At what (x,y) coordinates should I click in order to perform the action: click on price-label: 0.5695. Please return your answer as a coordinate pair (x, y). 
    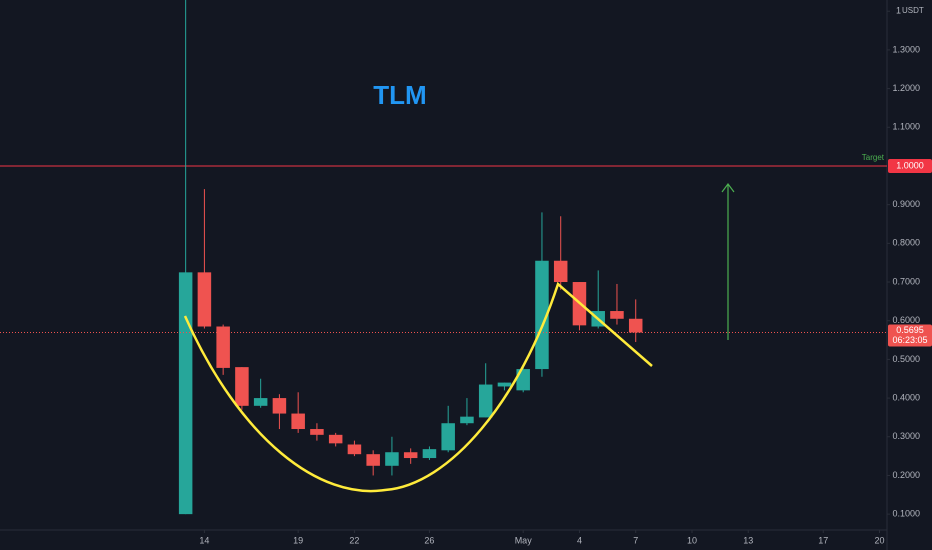
    Looking at the image, I should click on (910, 330).